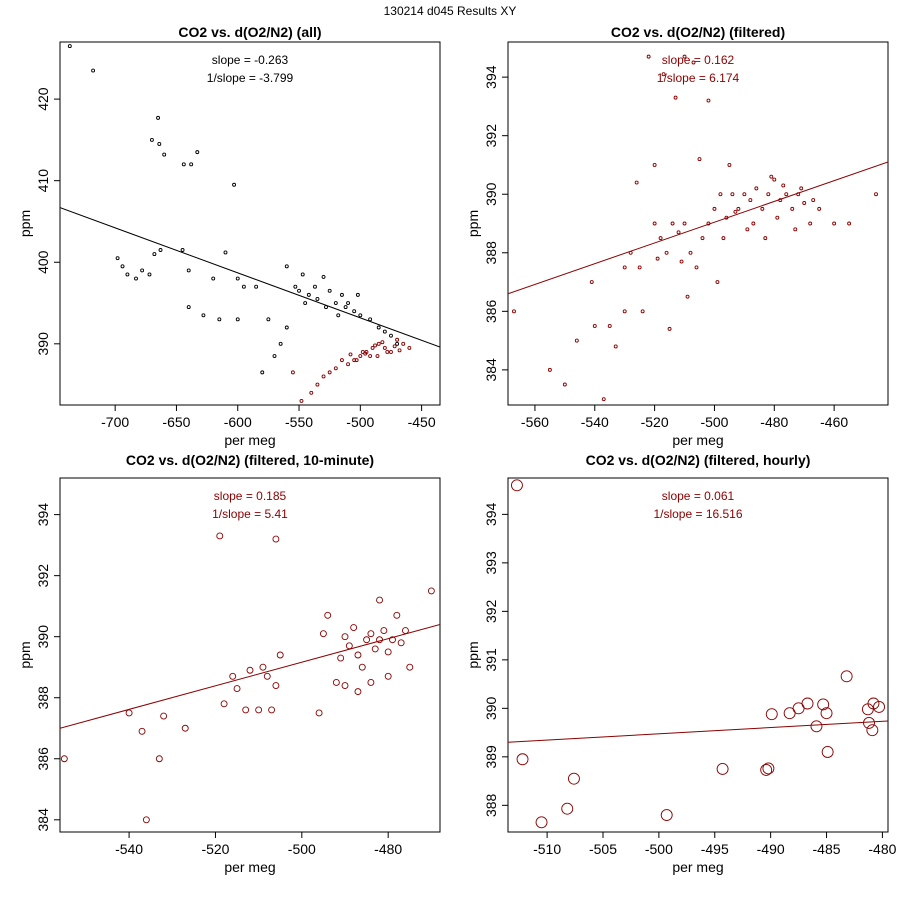 The height and width of the screenshot is (900, 900). Describe the element at coordinates (697, 867) in the screenshot. I see `x-axis-label: per meg` at that location.